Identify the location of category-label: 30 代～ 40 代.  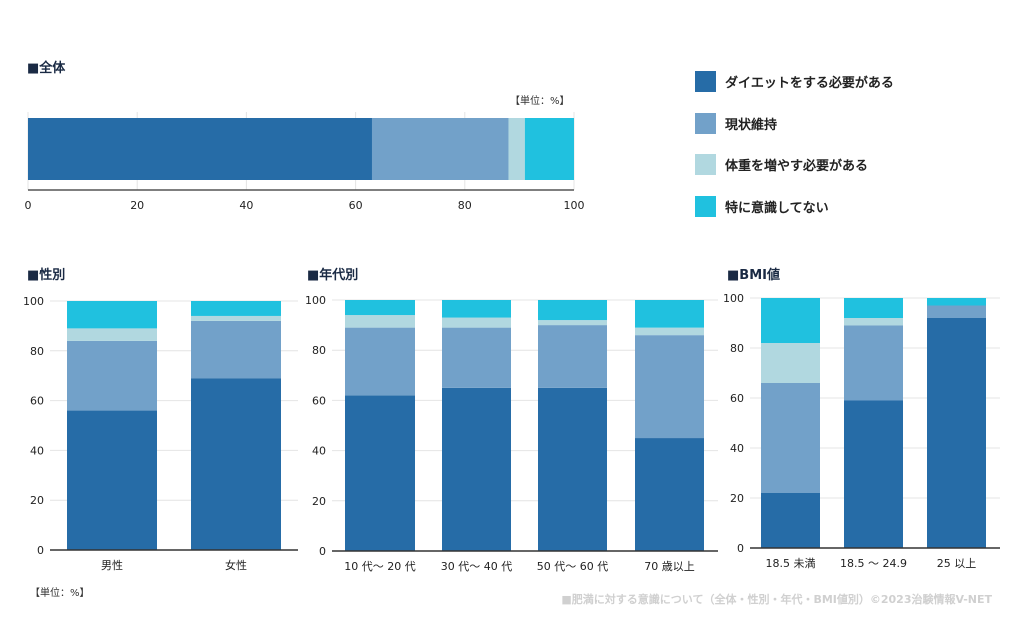
(476, 566).